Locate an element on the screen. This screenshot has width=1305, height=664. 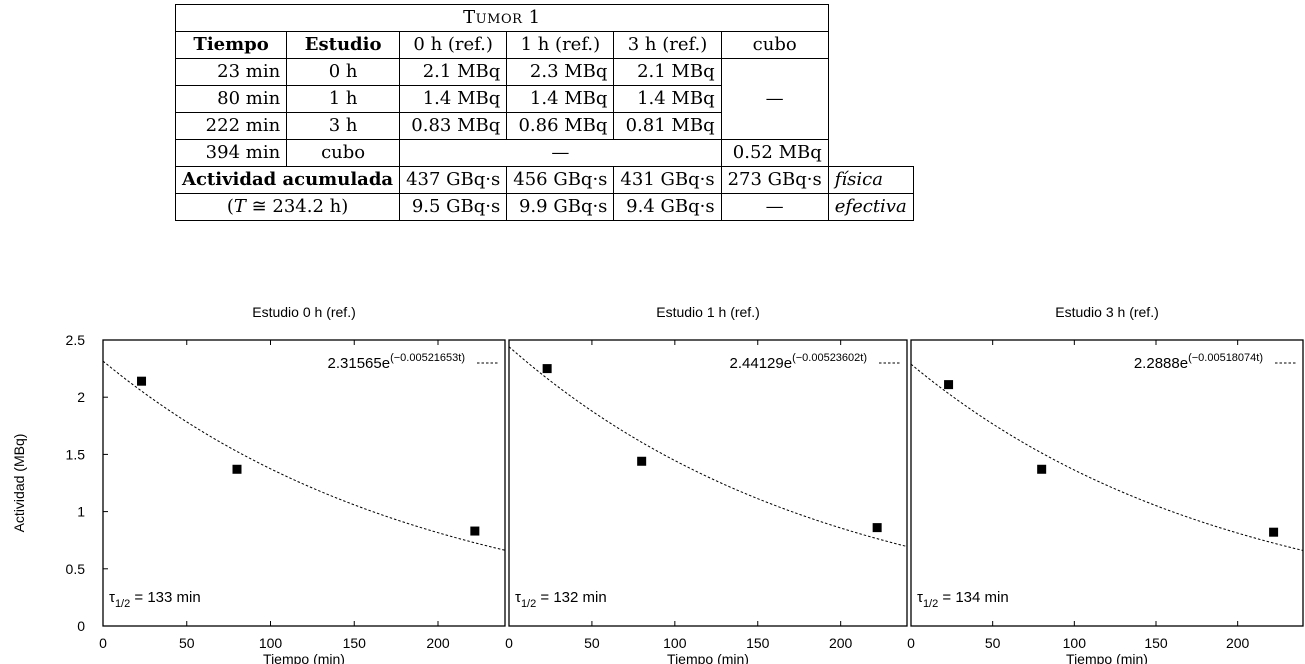
cell-tiempo: 23 min is located at coordinates (231, 72).